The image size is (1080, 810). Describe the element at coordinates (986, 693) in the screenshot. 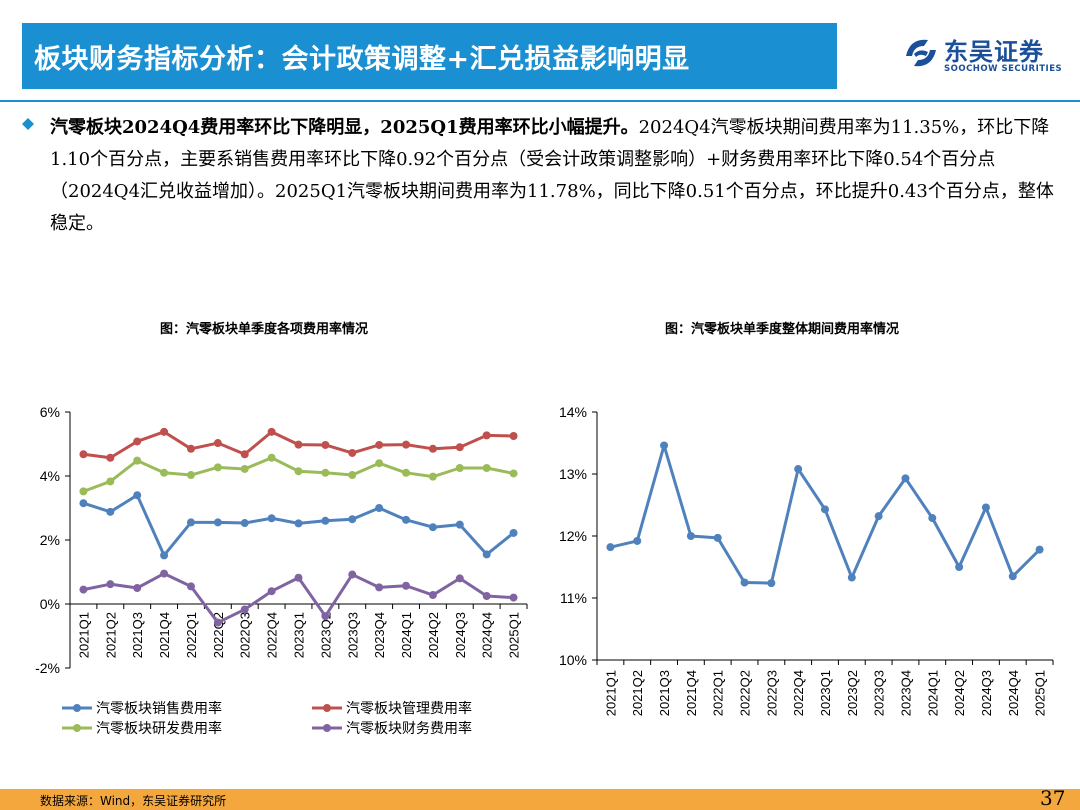

I see `x-tick-label: 2024Q3` at that location.